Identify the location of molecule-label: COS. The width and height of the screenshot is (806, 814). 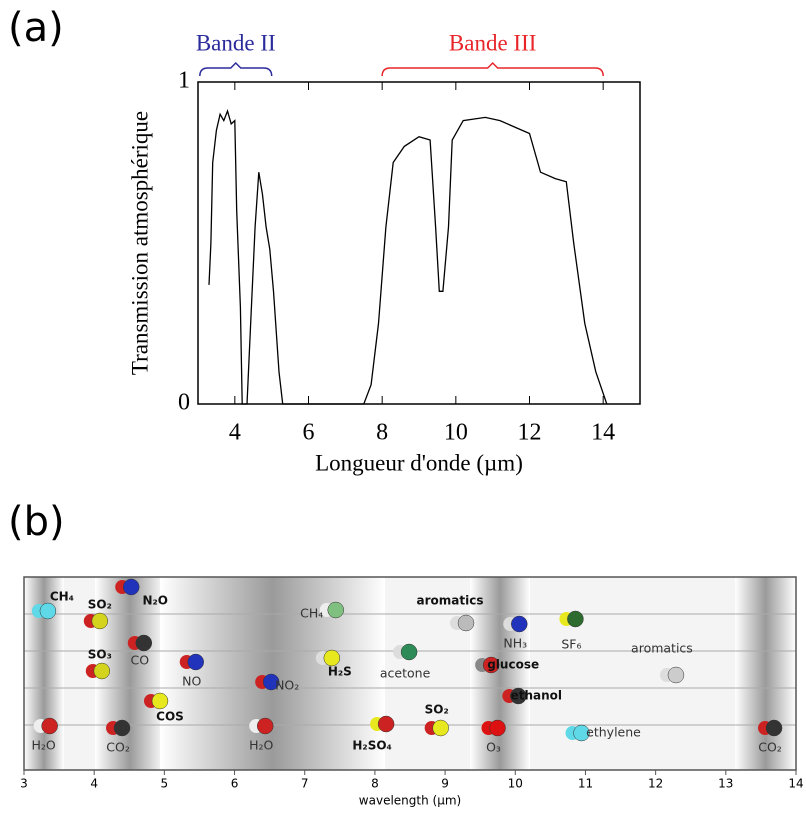
(170, 717).